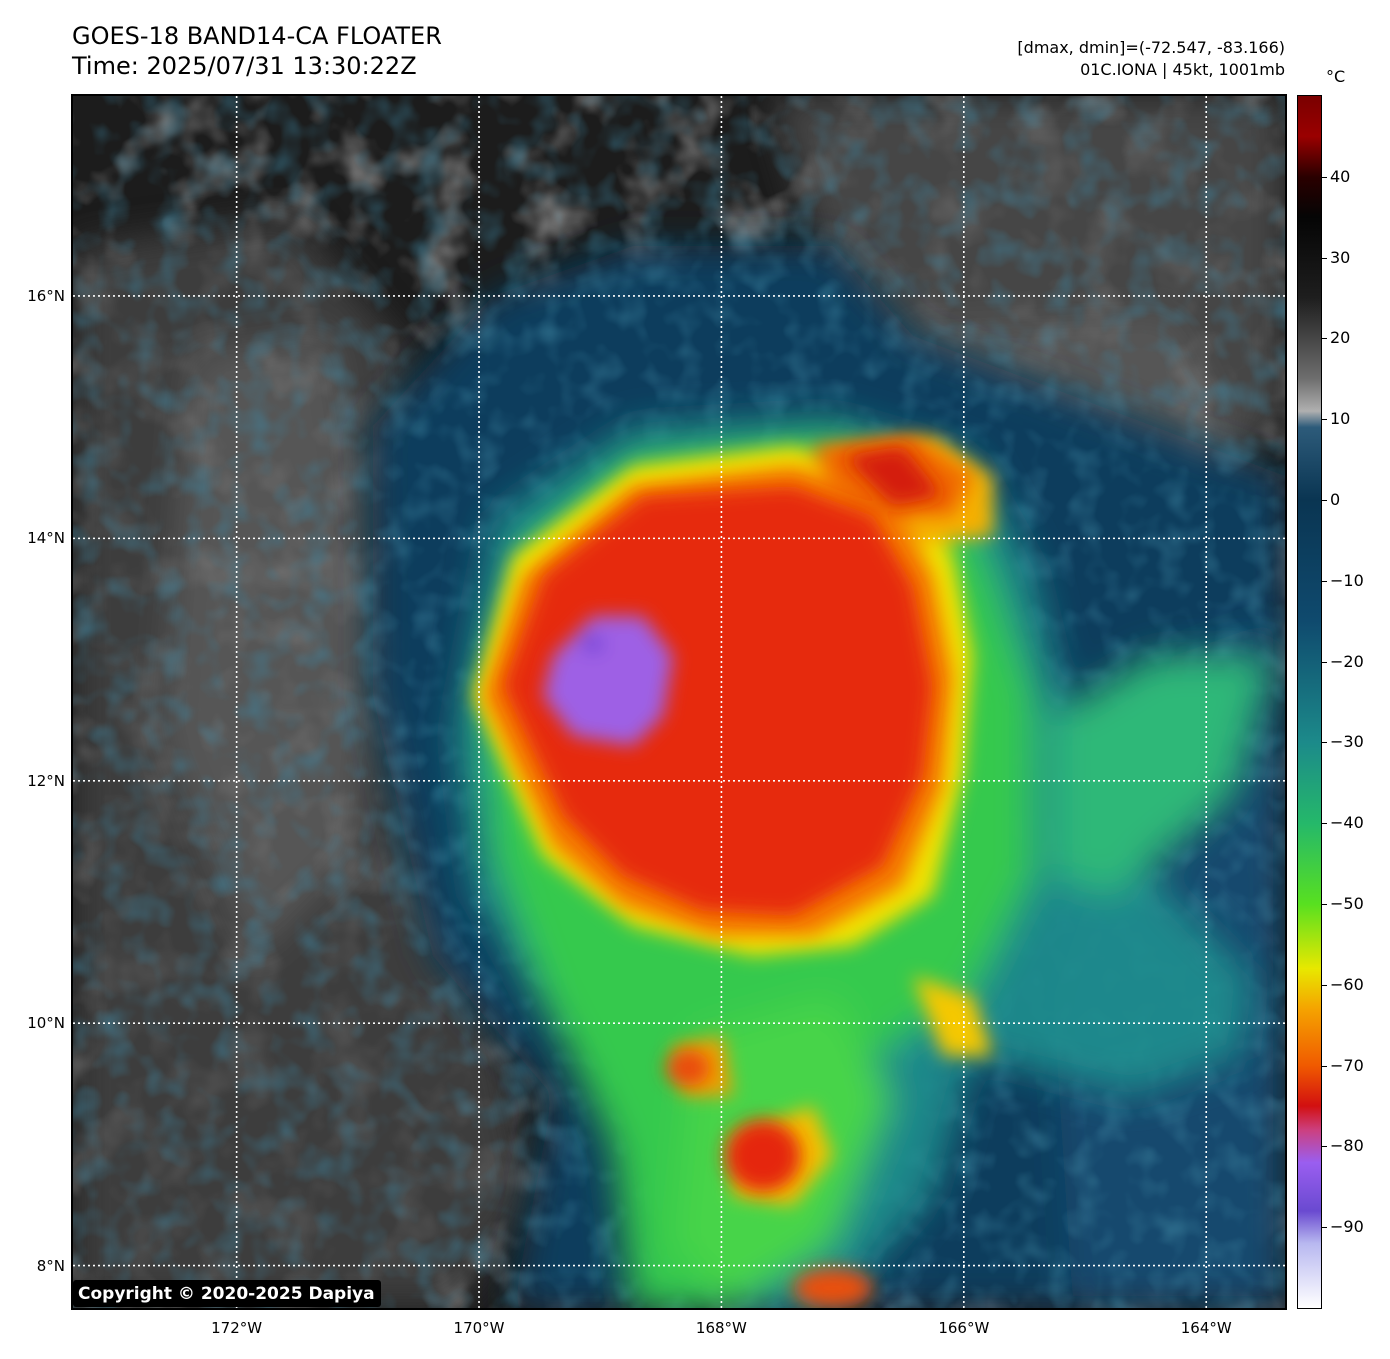 The height and width of the screenshot is (1359, 1390). What do you see at coordinates (1347, 823) in the screenshot?
I see `colorbar-label: −40` at bounding box center [1347, 823].